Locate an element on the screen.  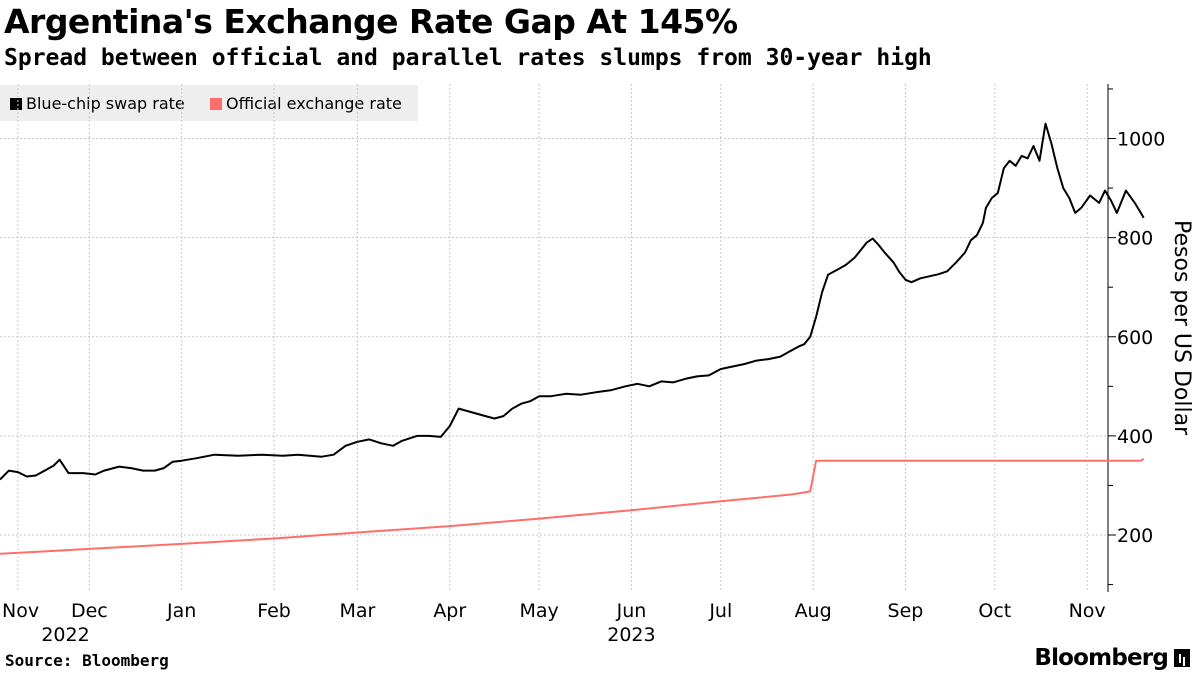
y-tick-label: 400 is located at coordinates (1135, 437).